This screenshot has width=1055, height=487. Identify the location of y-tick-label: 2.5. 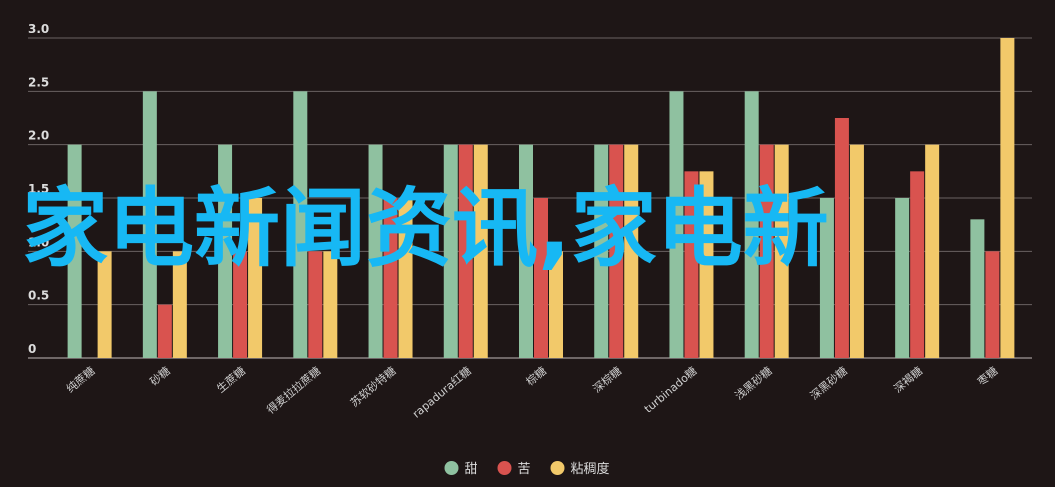
(38, 82).